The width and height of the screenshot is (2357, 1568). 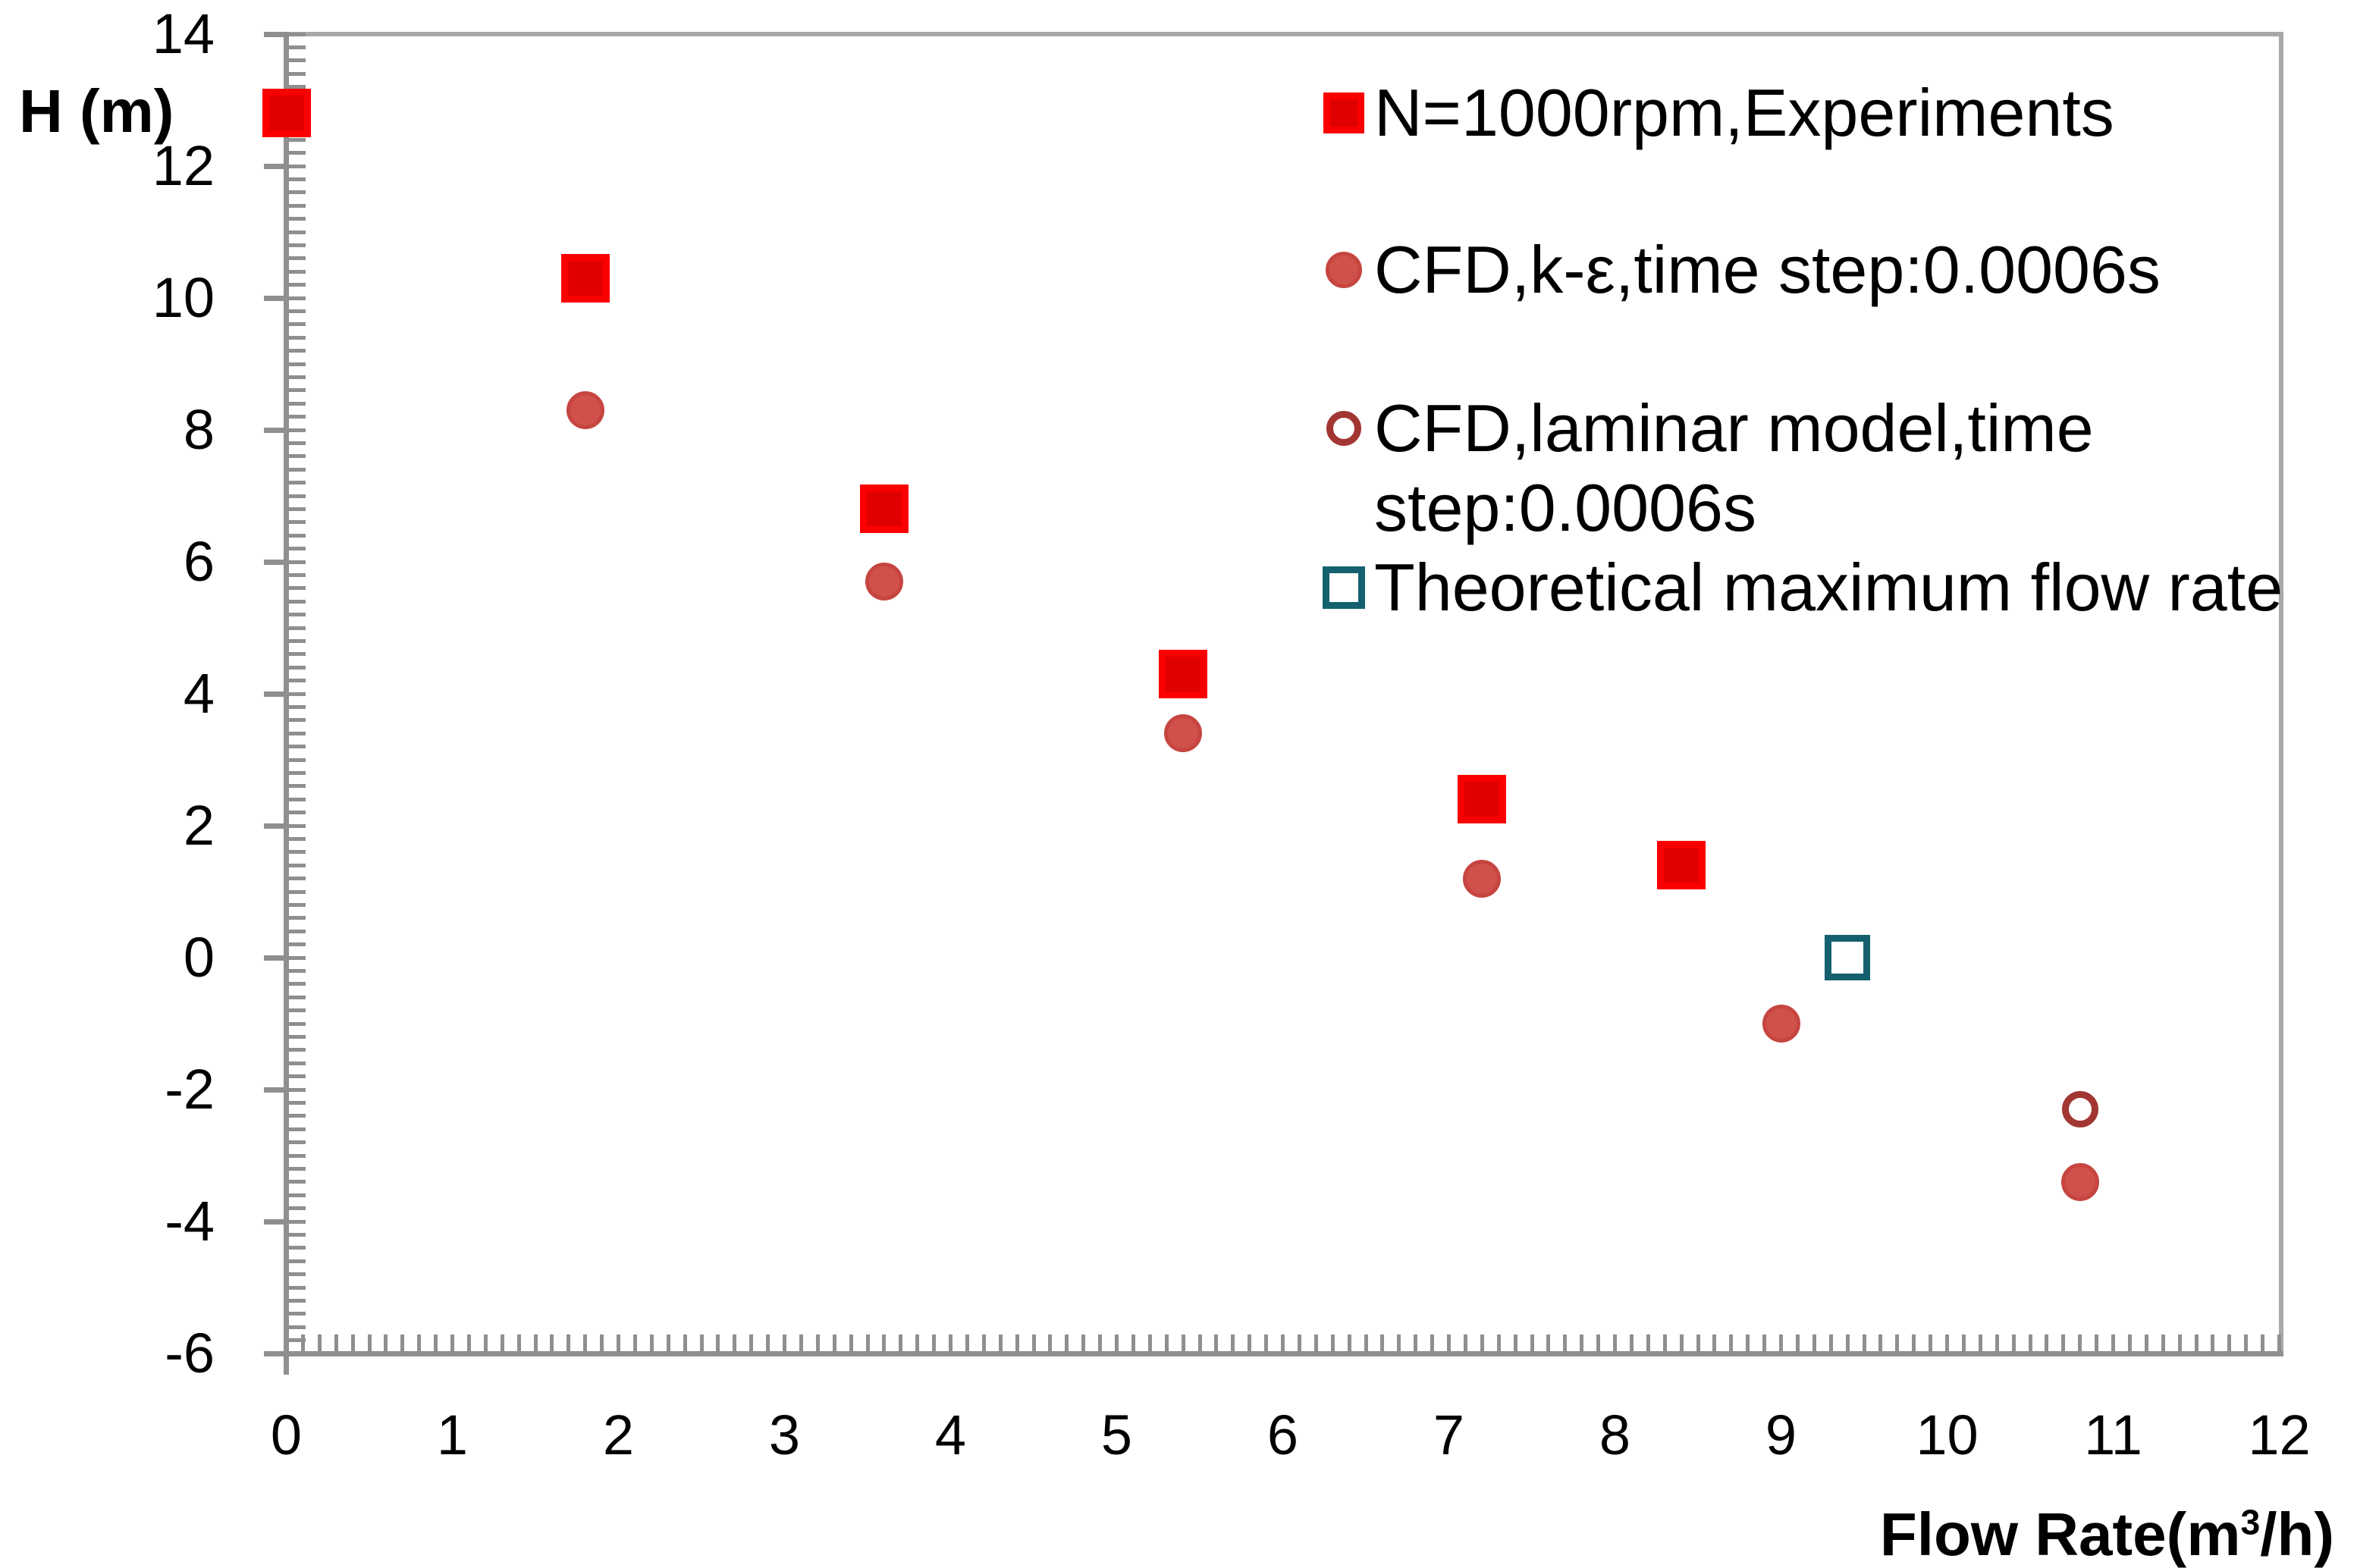 What do you see at coordinates (199, 826) in the screenshot?
I see `y-tick-label: 2` at bounding box center [199, 826].